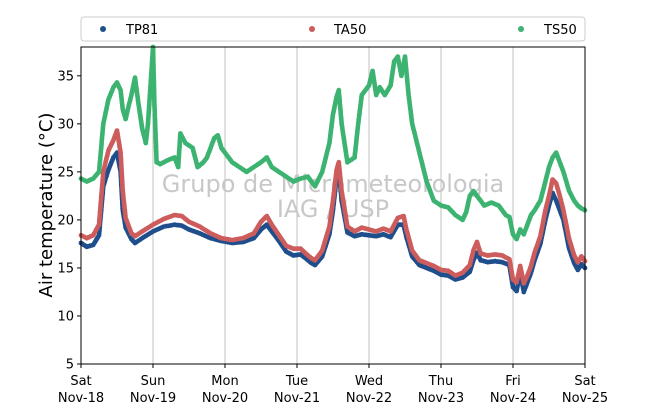 Image resolution: width=650 pixels, height=413 pixels. Describe the element at coordinates (141, 30) in the screenshot. I see `legend-label-tp81: TP81` at that location.